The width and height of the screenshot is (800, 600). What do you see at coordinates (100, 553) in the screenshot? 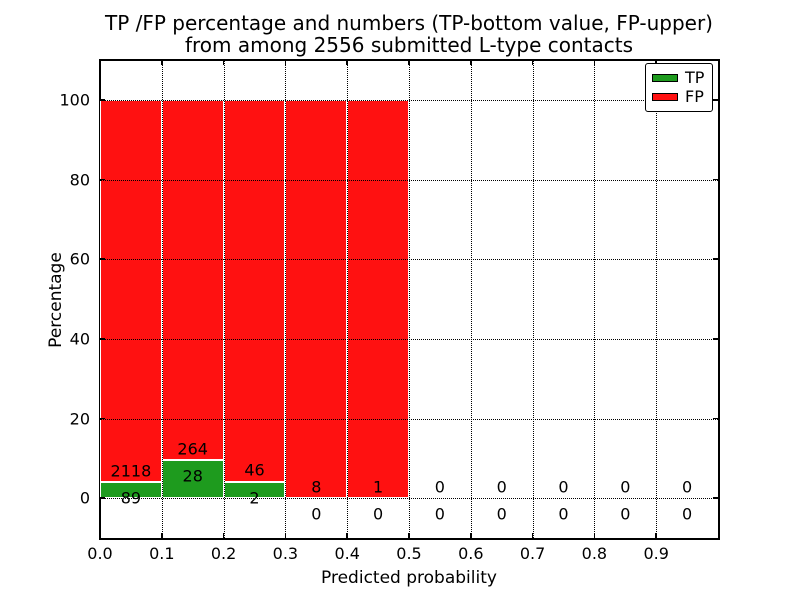
I see `x-tick-label: 0.0` at bounding box center [100, 553].